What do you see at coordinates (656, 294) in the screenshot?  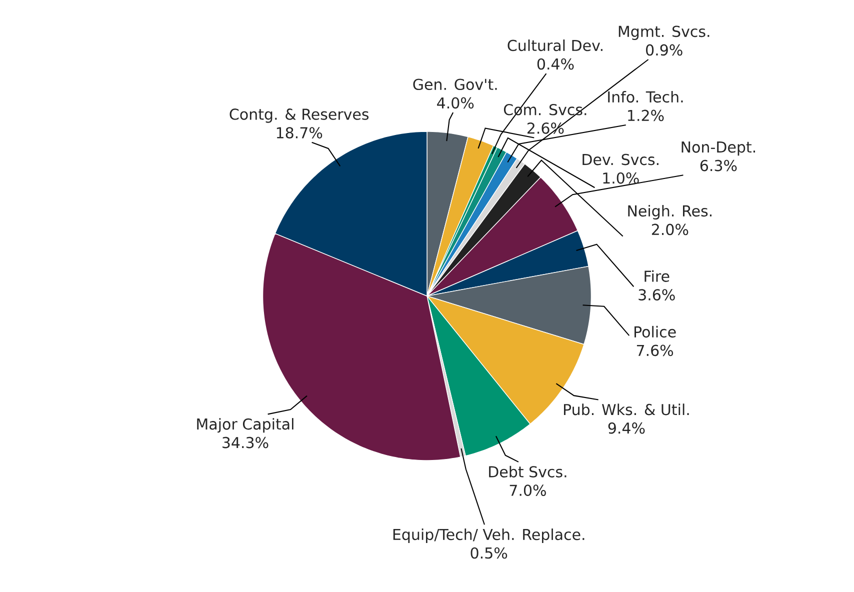 I see `data-label: 3.6%` at bounding box center [656, 294].